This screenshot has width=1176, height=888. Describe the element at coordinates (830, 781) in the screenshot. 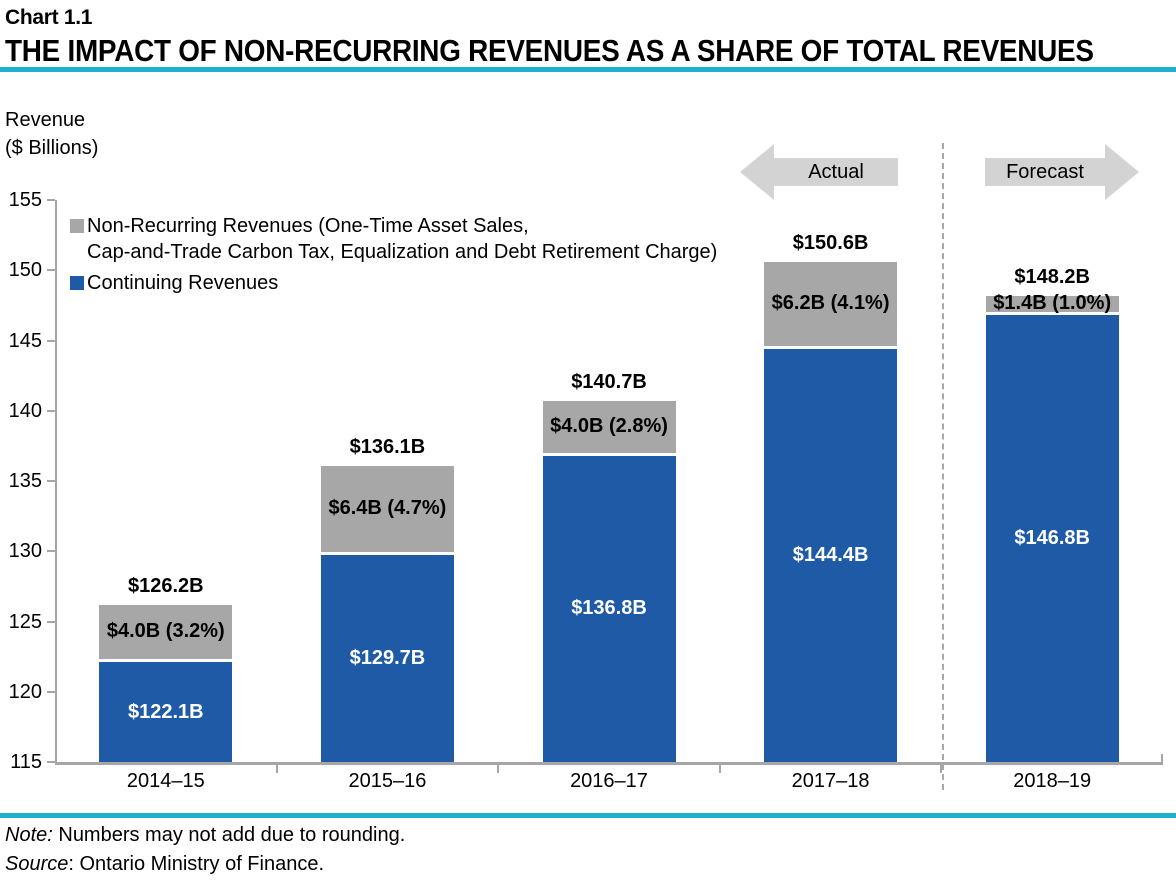

I see `x-axis-category-label: 2017–18` at that location.